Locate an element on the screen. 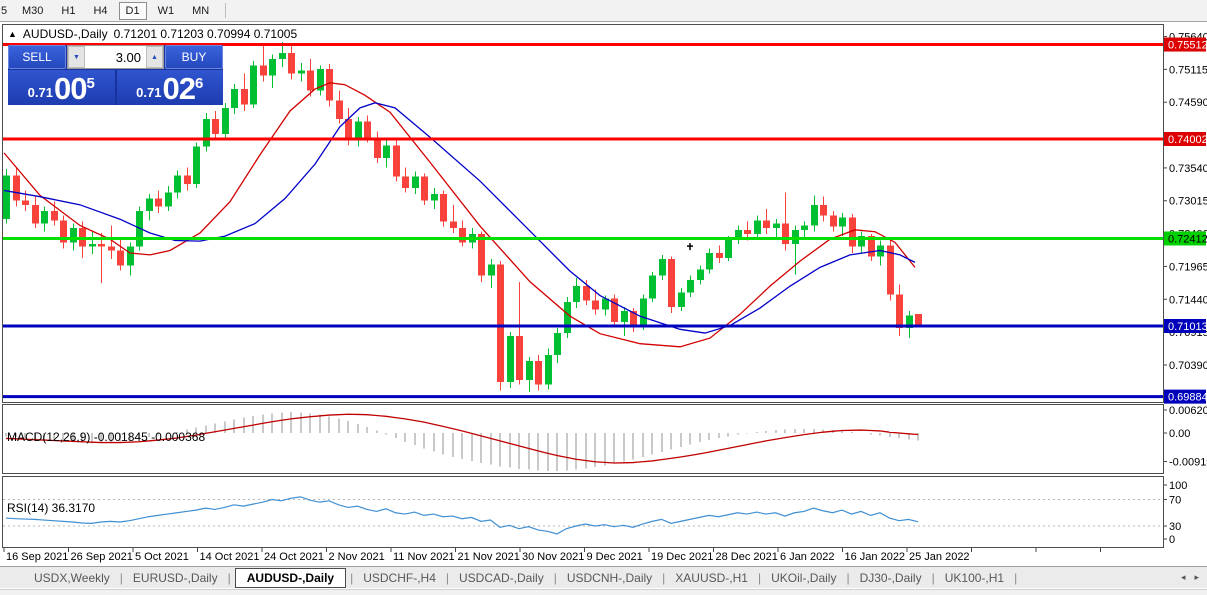 Image resolution: width=1207 pixels, height=595 pixels. svg-text: 0.006201 is located at coordinates (1188, 411).